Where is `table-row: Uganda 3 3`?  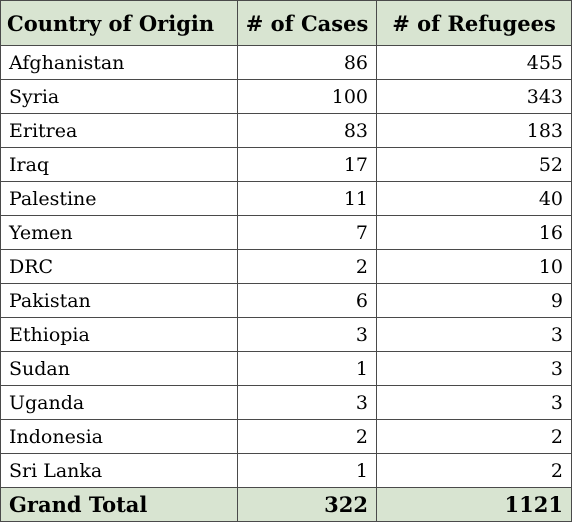
table-row: Uganda 3 3 is located at coordinates (286, 402).